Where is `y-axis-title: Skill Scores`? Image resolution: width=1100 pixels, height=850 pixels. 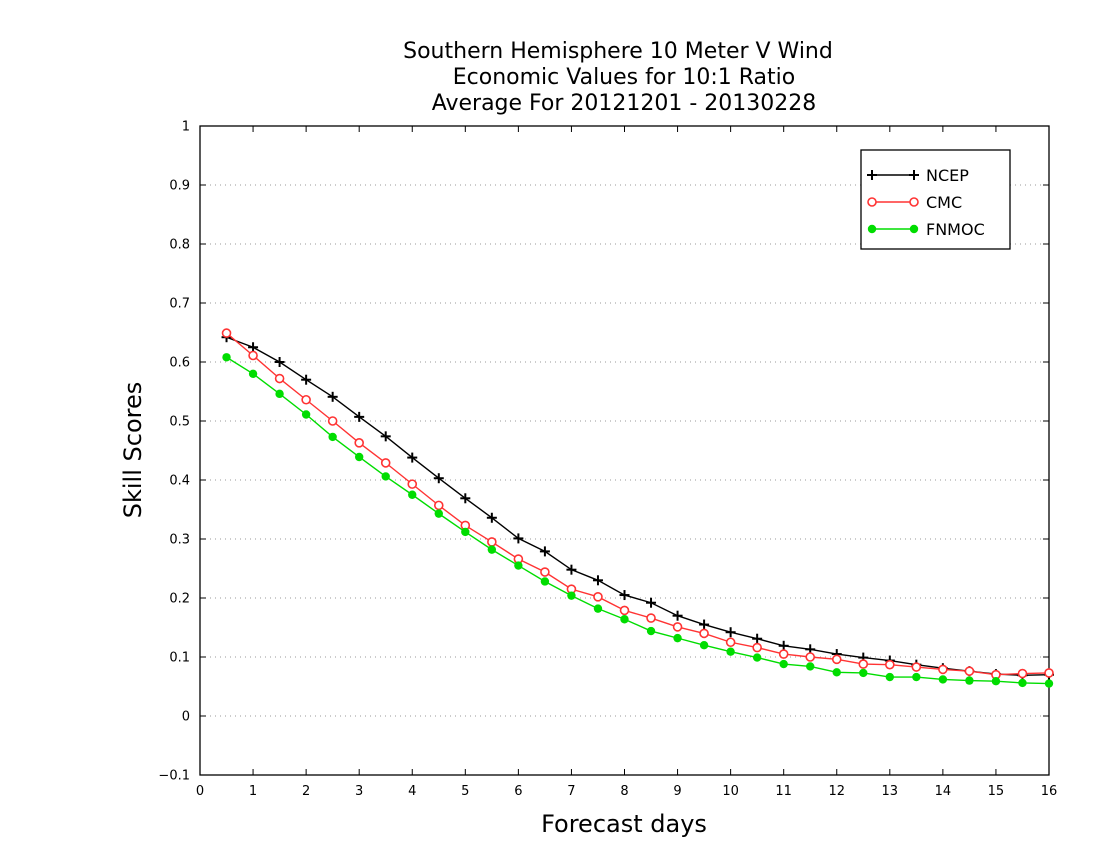
y-axis-title: Skill Scores is located at coordinates (133, 450).